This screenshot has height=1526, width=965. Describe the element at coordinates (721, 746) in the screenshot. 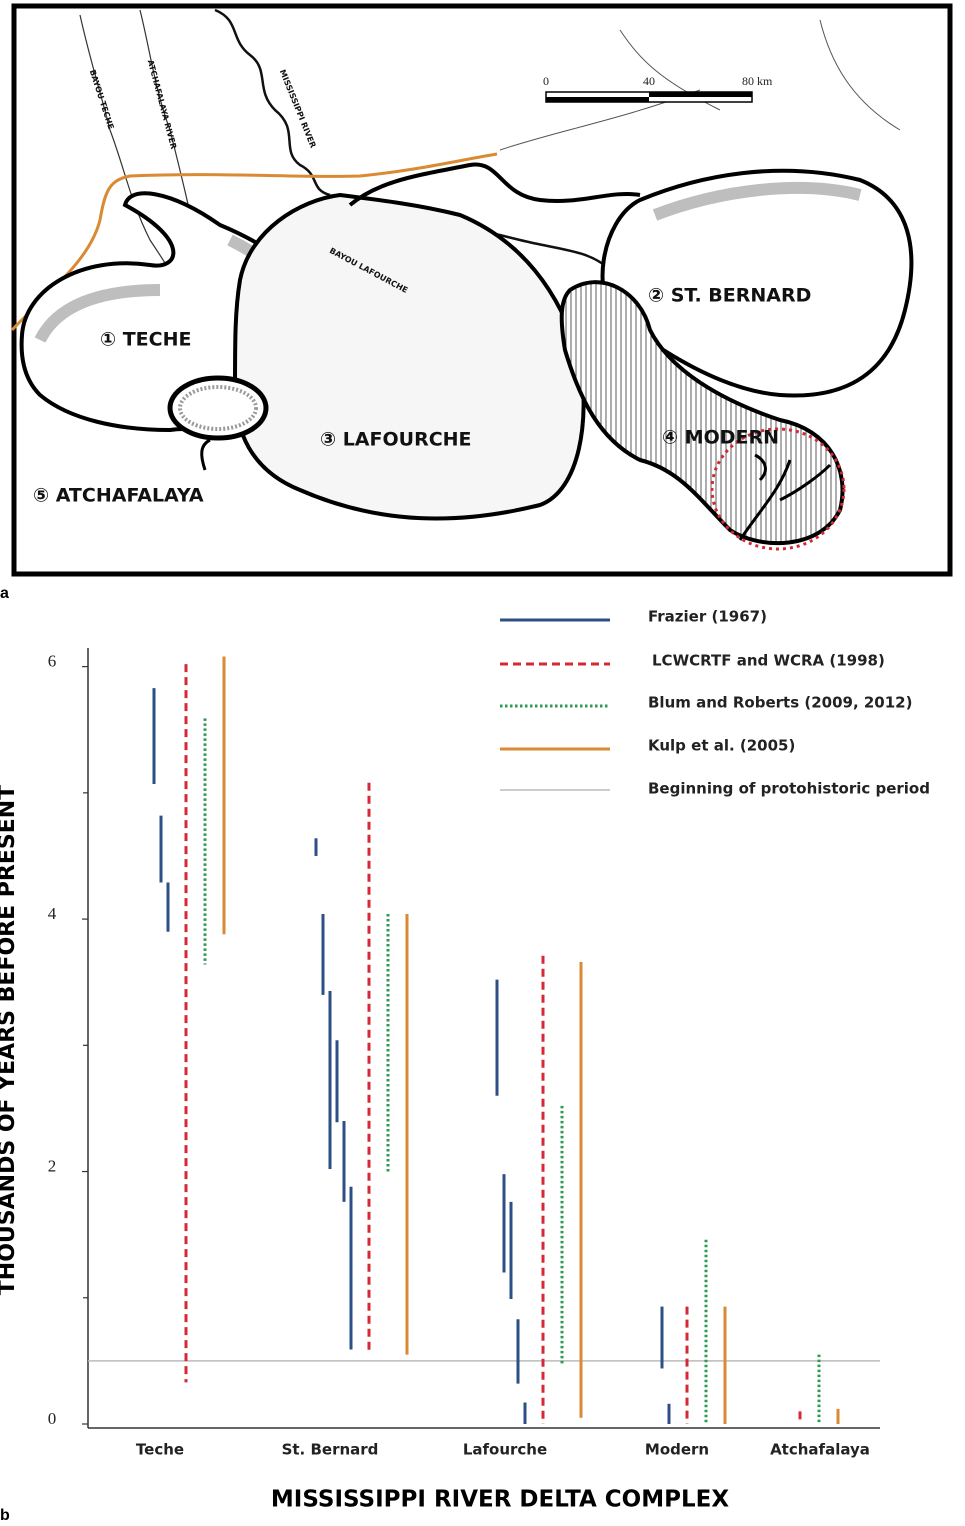

I see `legend-label: Kulp et al. (2005)` at that location.